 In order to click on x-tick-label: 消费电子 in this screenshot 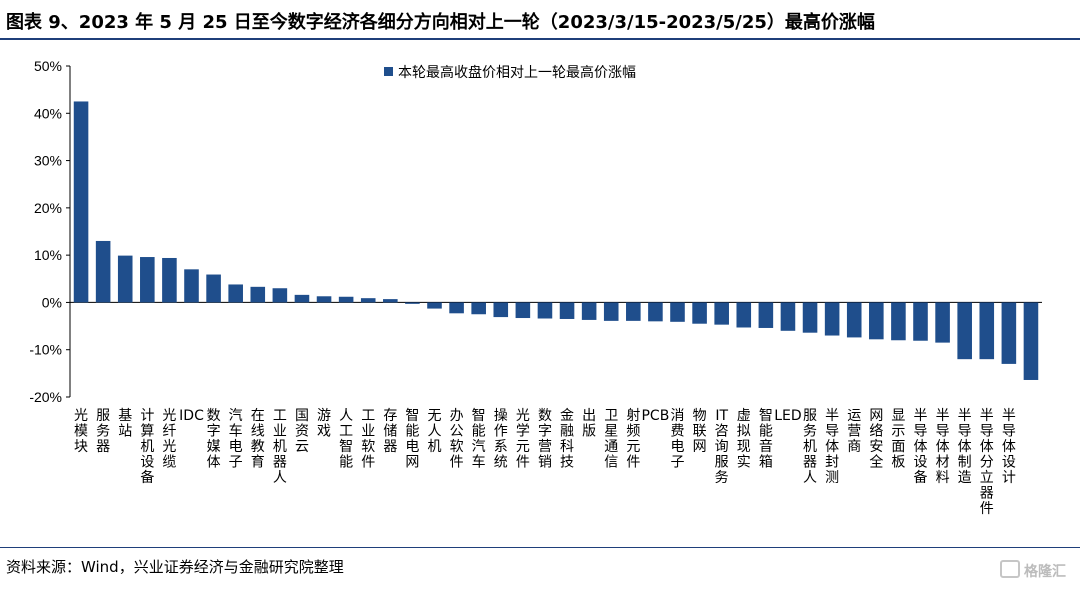, I will do `click(678, 439)`.